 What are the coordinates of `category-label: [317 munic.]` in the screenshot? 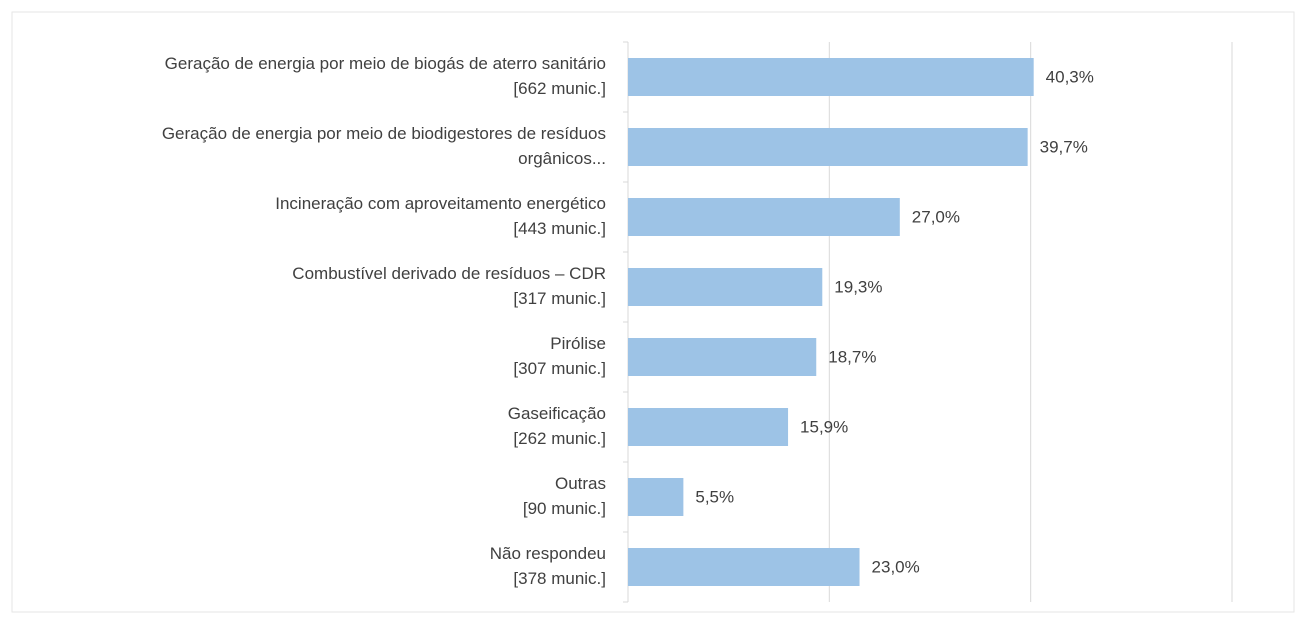 It's located at (559, 298).